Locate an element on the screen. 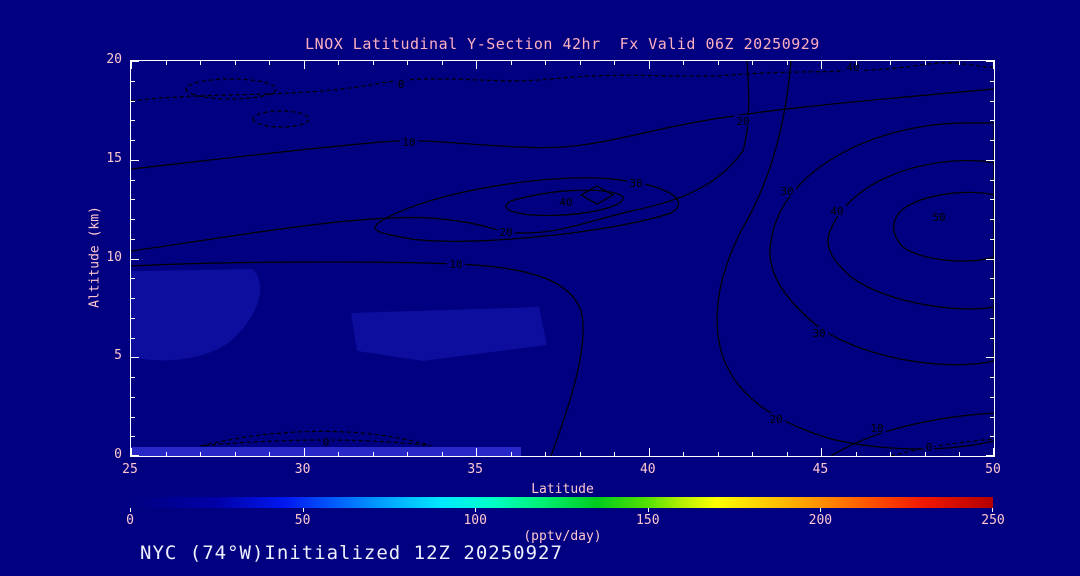  colorbar-gradient is located at coordinates (561, 502).